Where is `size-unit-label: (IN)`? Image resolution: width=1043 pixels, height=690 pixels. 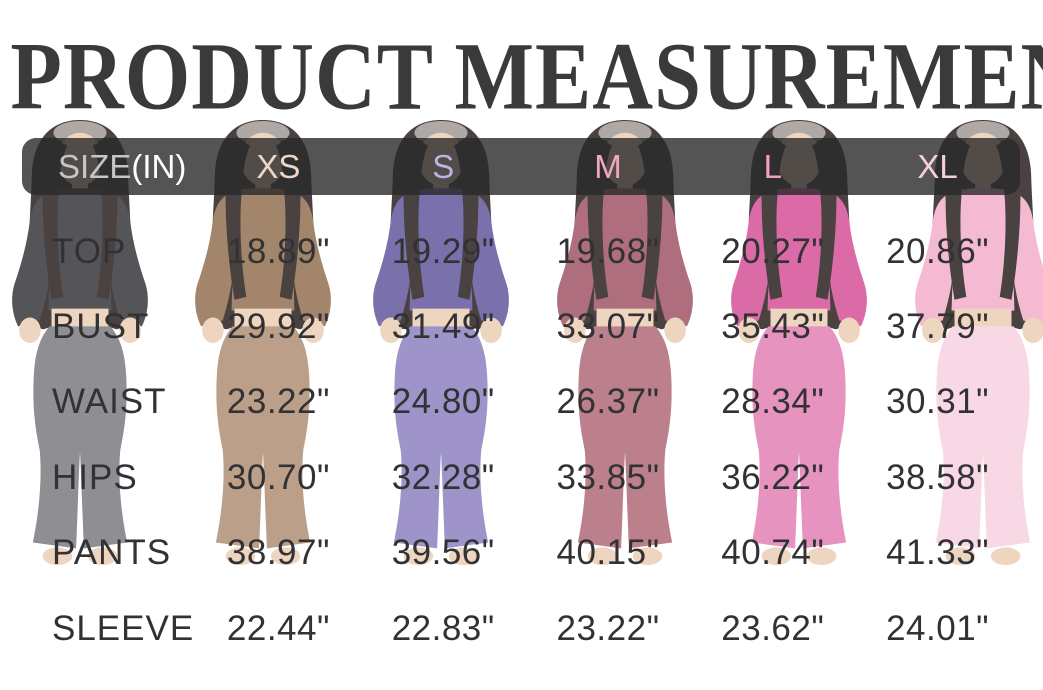
size-unit-label: (IN) is located at coordinates (159, 166).